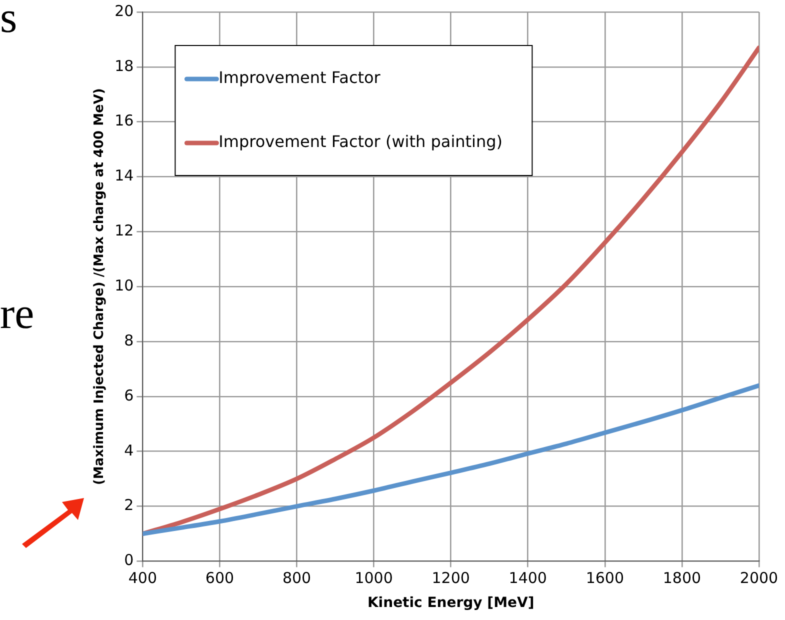  What do you see at coordinates (9, 21) in the screenshot?
I see `text: s` at bounding box center [9, 21].